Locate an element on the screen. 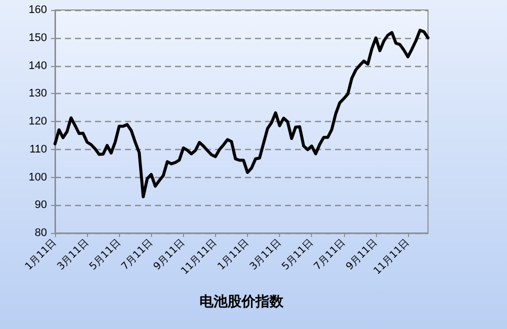 The width and height of the screenshot is (507, 329). y-tick-label: 110 is located at coordinates (38, 149).